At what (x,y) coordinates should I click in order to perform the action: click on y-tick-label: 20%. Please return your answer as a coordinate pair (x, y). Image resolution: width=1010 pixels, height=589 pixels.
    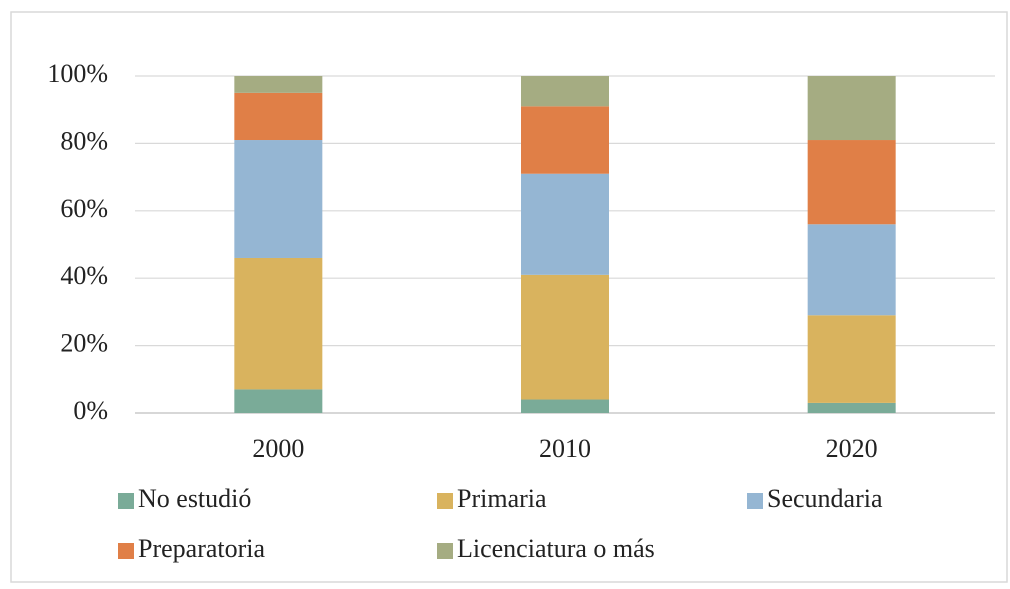
    Looking at the image, I should click on (84, 343).